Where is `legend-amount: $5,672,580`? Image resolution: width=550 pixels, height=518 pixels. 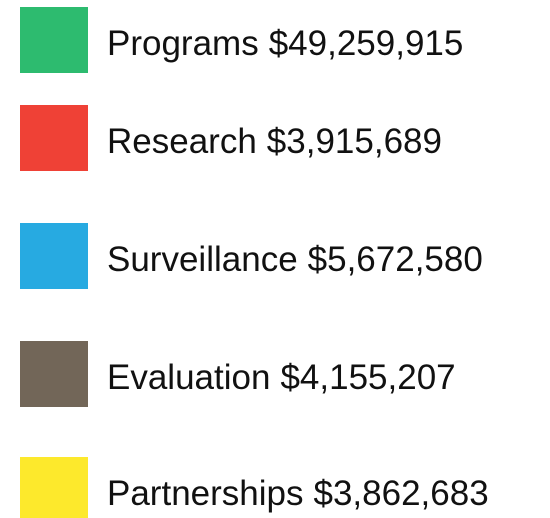
legend-amount: $5,672,580 is located at coordinates (395, 259).